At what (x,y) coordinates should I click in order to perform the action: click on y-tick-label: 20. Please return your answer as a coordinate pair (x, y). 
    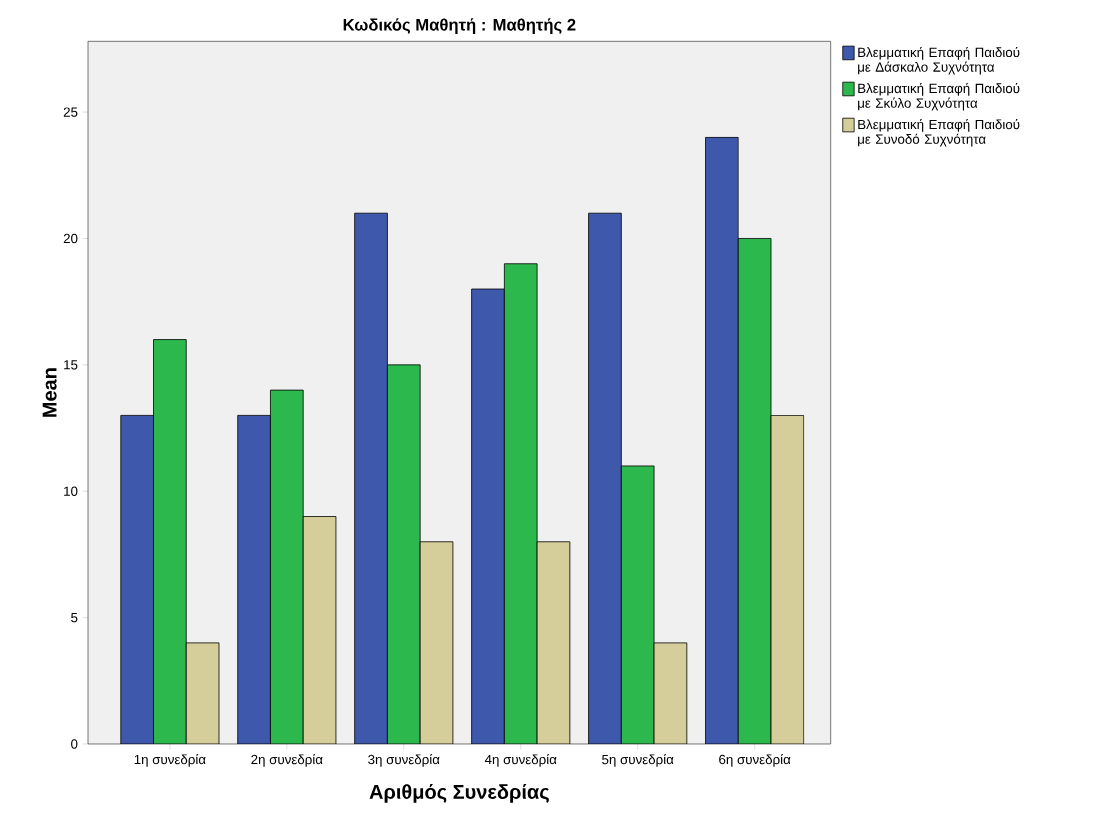
    Looking at the image, I should click on (70, 238).